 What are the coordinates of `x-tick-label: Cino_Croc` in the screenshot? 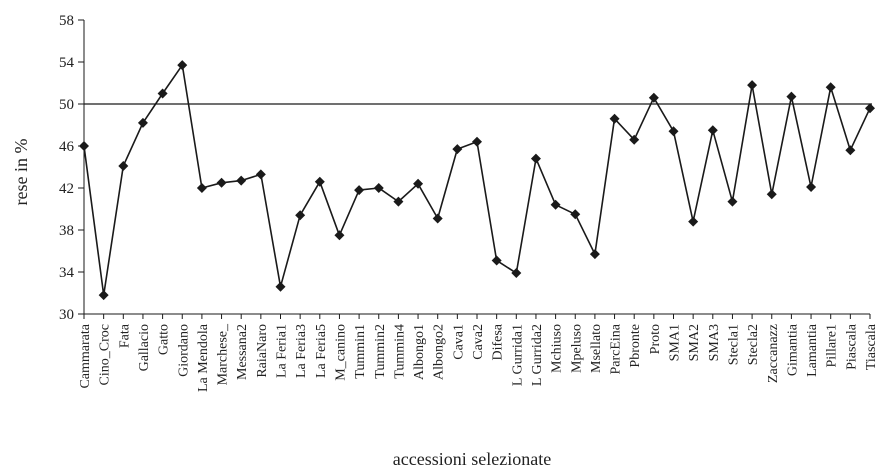 It's located at (105, 354).